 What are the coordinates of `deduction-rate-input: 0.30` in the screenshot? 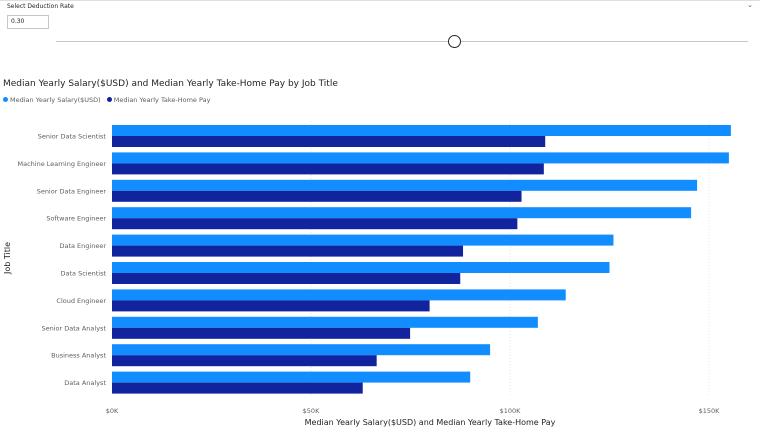 It's located at (28, 22).